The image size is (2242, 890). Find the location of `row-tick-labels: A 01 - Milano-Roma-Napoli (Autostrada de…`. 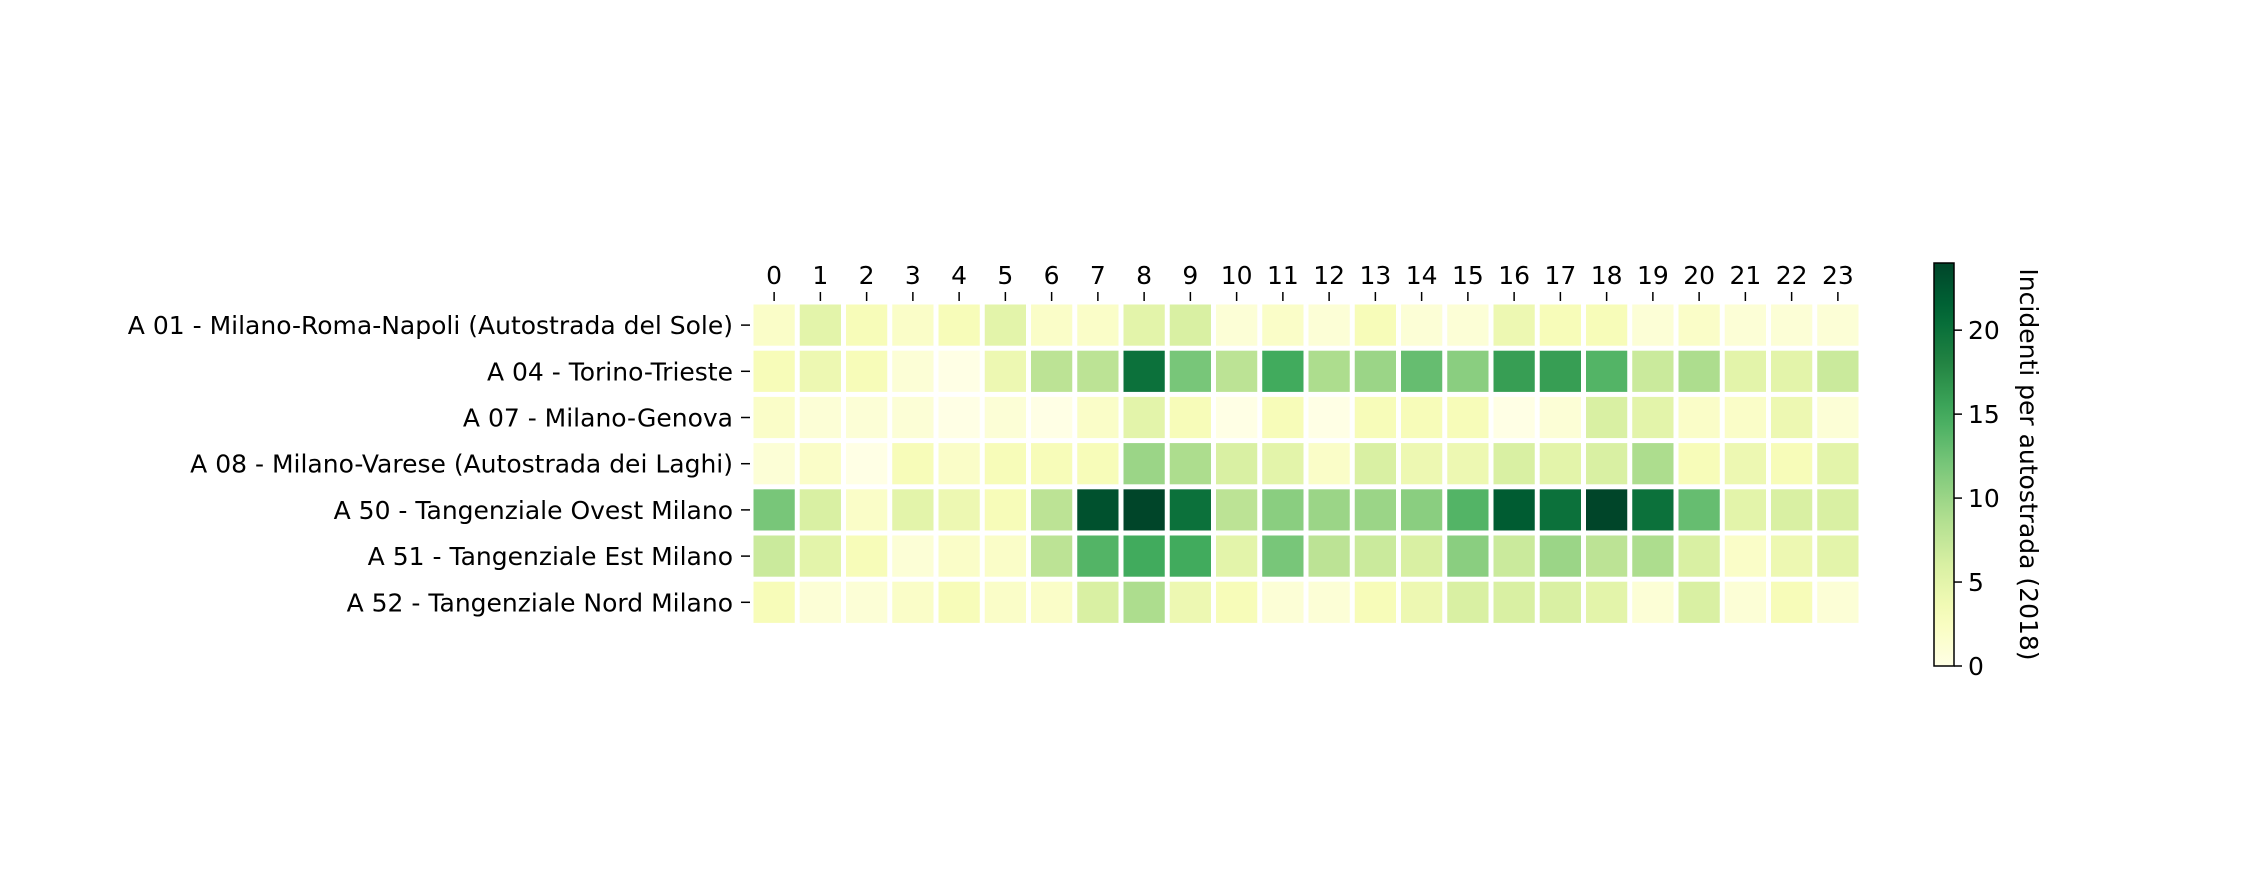

row-tick-labels: A 01 - Milano-Roma-Napoli (Autostrada de… is located at coordinates (439, 464).